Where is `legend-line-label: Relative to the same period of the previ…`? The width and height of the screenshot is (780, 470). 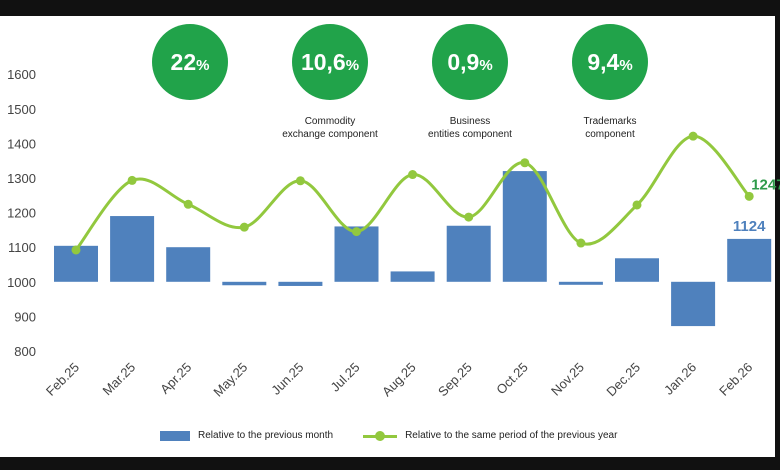
legend-line-label: Relative to the same period of the previ… is located at coordinates (511, 435).